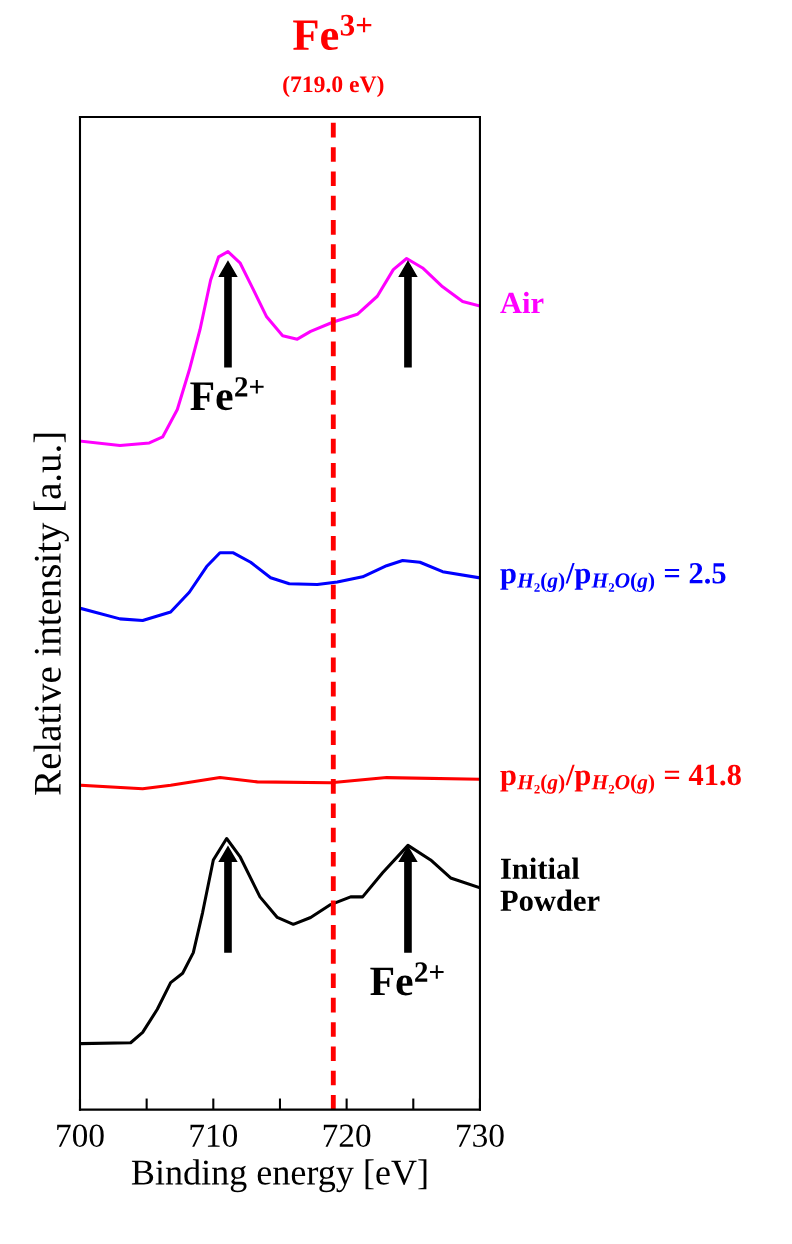  What do you see at coordinates (550, 884) in the screenshot?
I see `series-label: Initial Powder` at bounding box center [550, 884].